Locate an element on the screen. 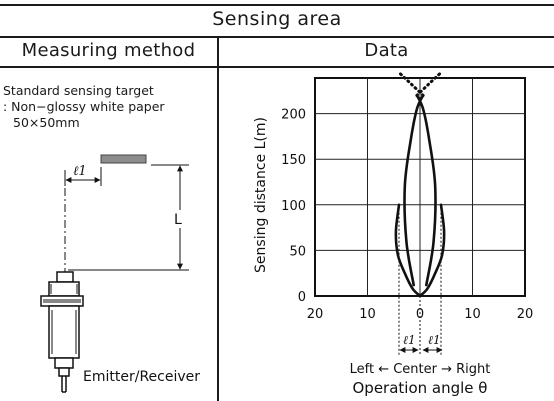 Image resolution: width=554 pixels, height=401 pixels. y-tick-label: 200 is located at coordinates (293, 115).